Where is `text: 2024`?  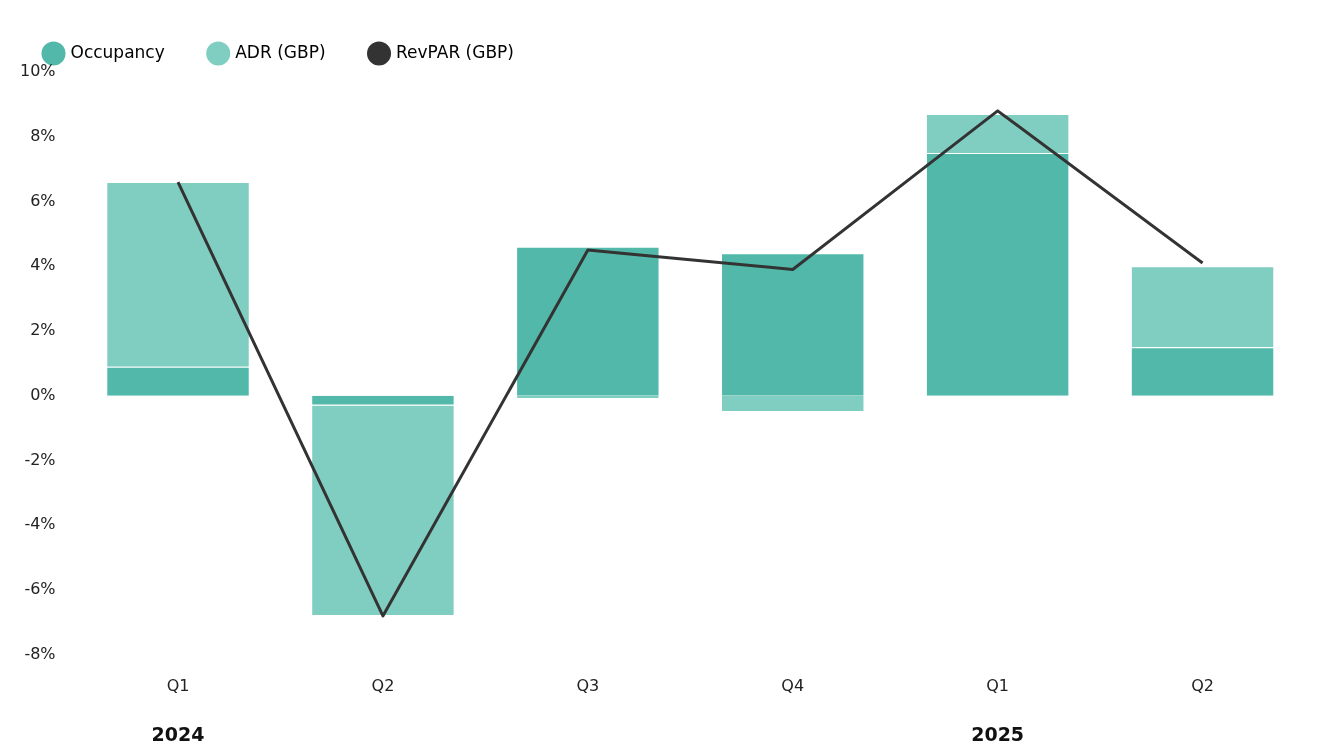
text: 2024 is located at coordinates (178, 733).